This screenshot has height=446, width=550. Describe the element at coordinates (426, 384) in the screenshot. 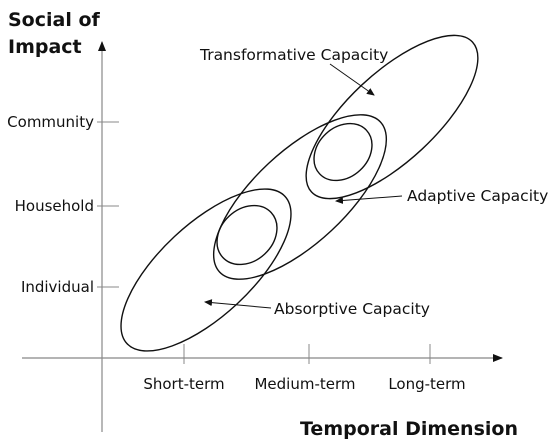

I see `x-tick-label-long-term: Long-term` at that location.